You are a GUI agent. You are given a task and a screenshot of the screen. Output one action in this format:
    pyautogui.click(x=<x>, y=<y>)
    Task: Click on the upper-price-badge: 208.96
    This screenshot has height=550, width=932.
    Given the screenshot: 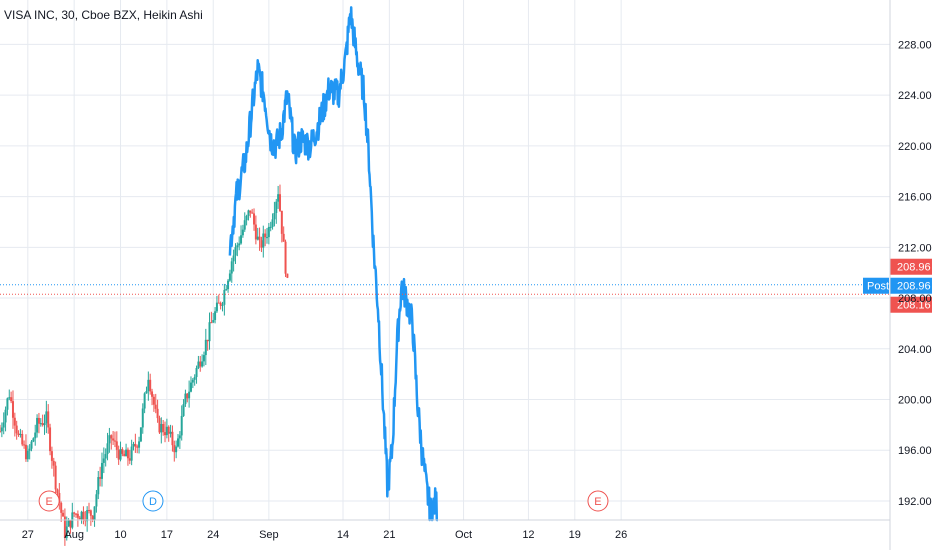 What is the action you would take?
    pyautogui.click(x=914, y=268)
    